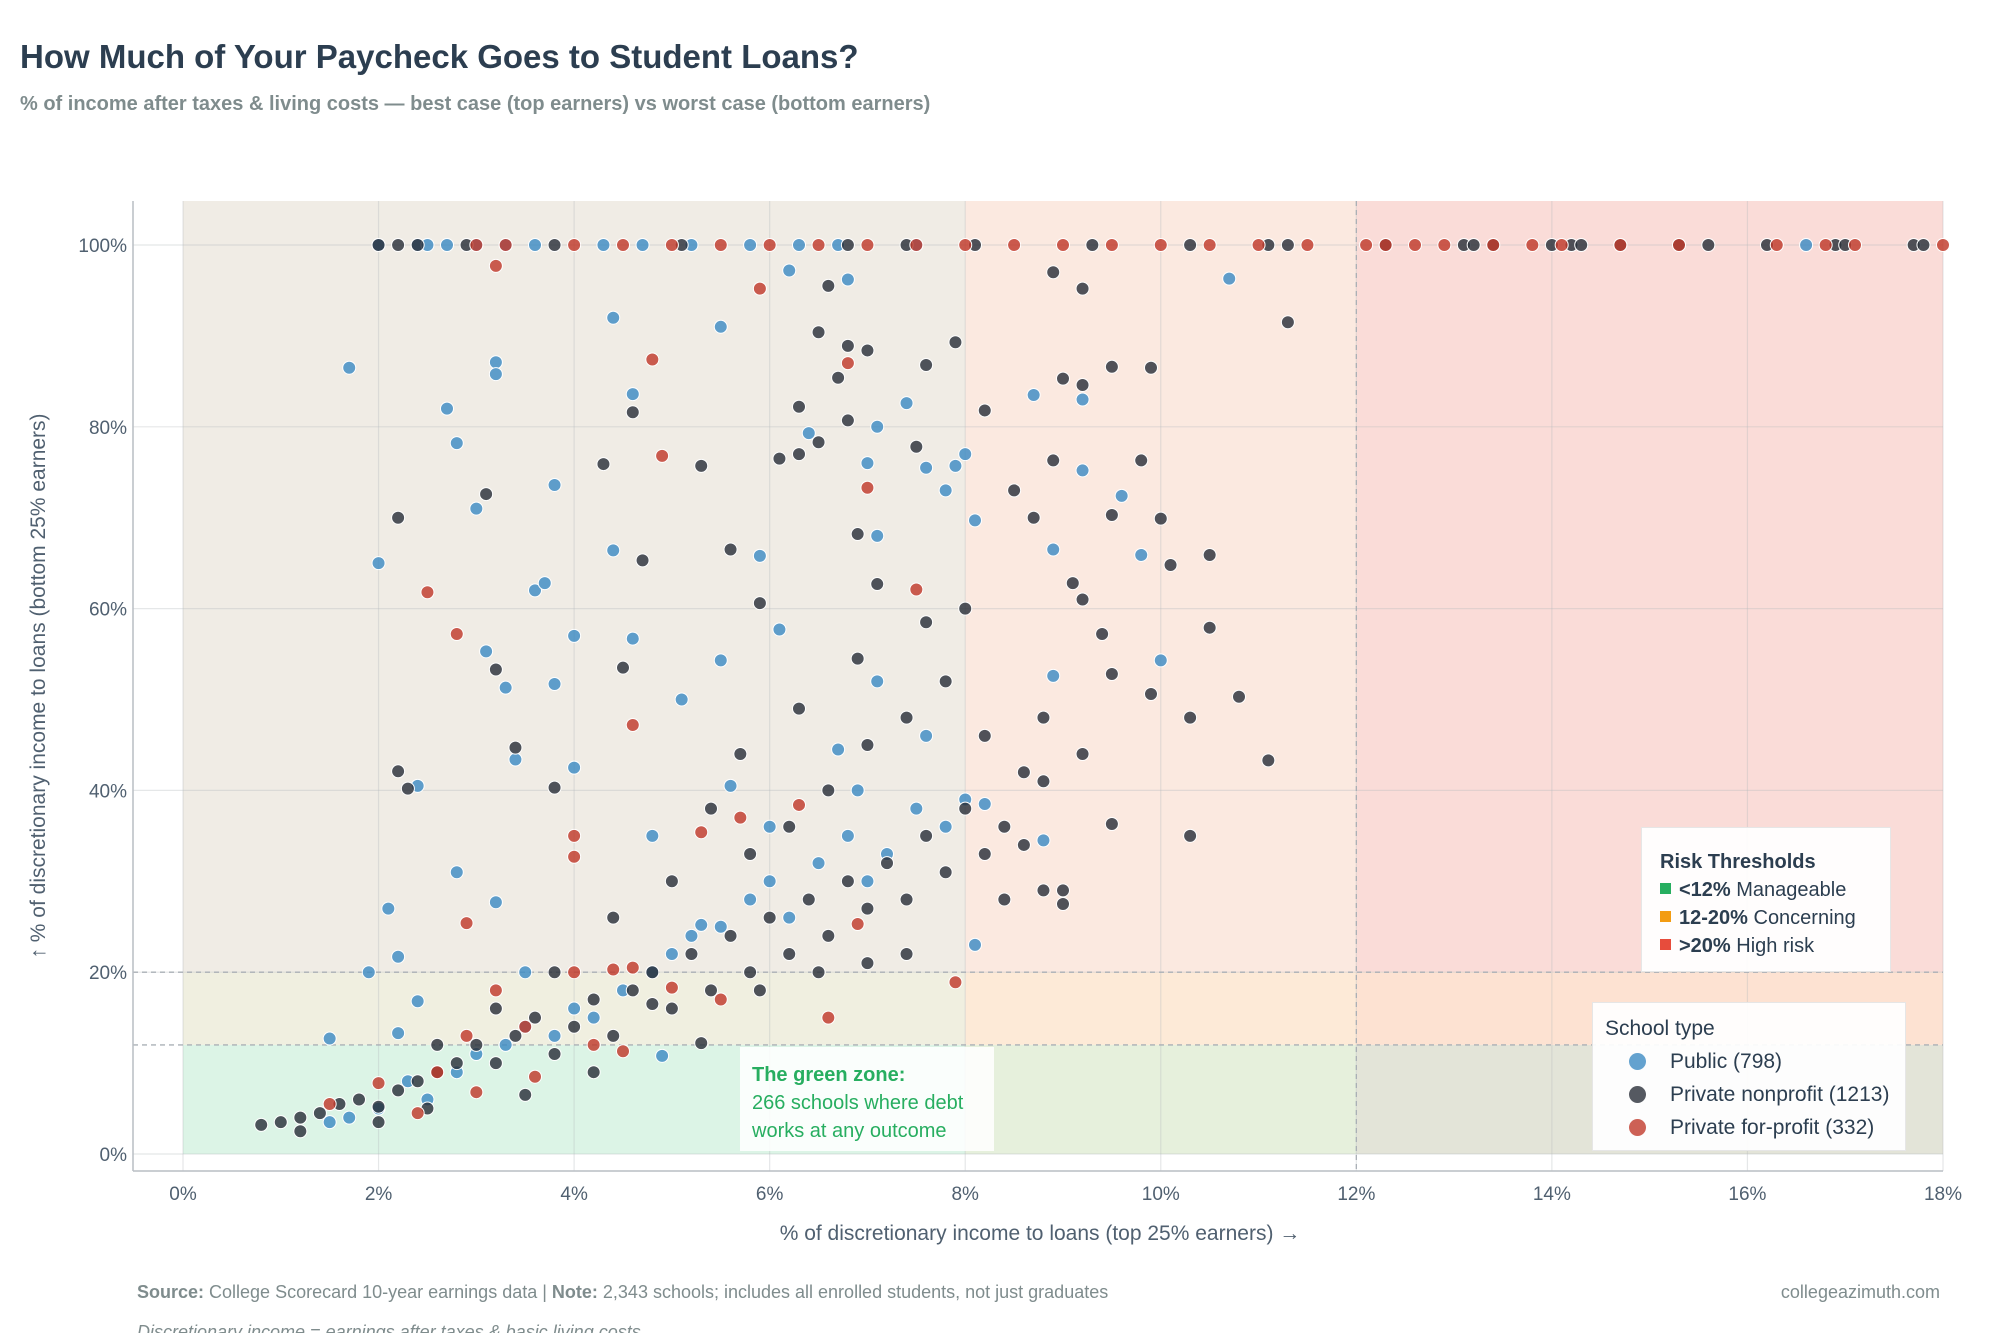 This screenshot has width=2000, height=1333. Describe the element at coordinates (1749, 1061) in the screenshot. I see `legend-item-public: Public (798)` at that location.